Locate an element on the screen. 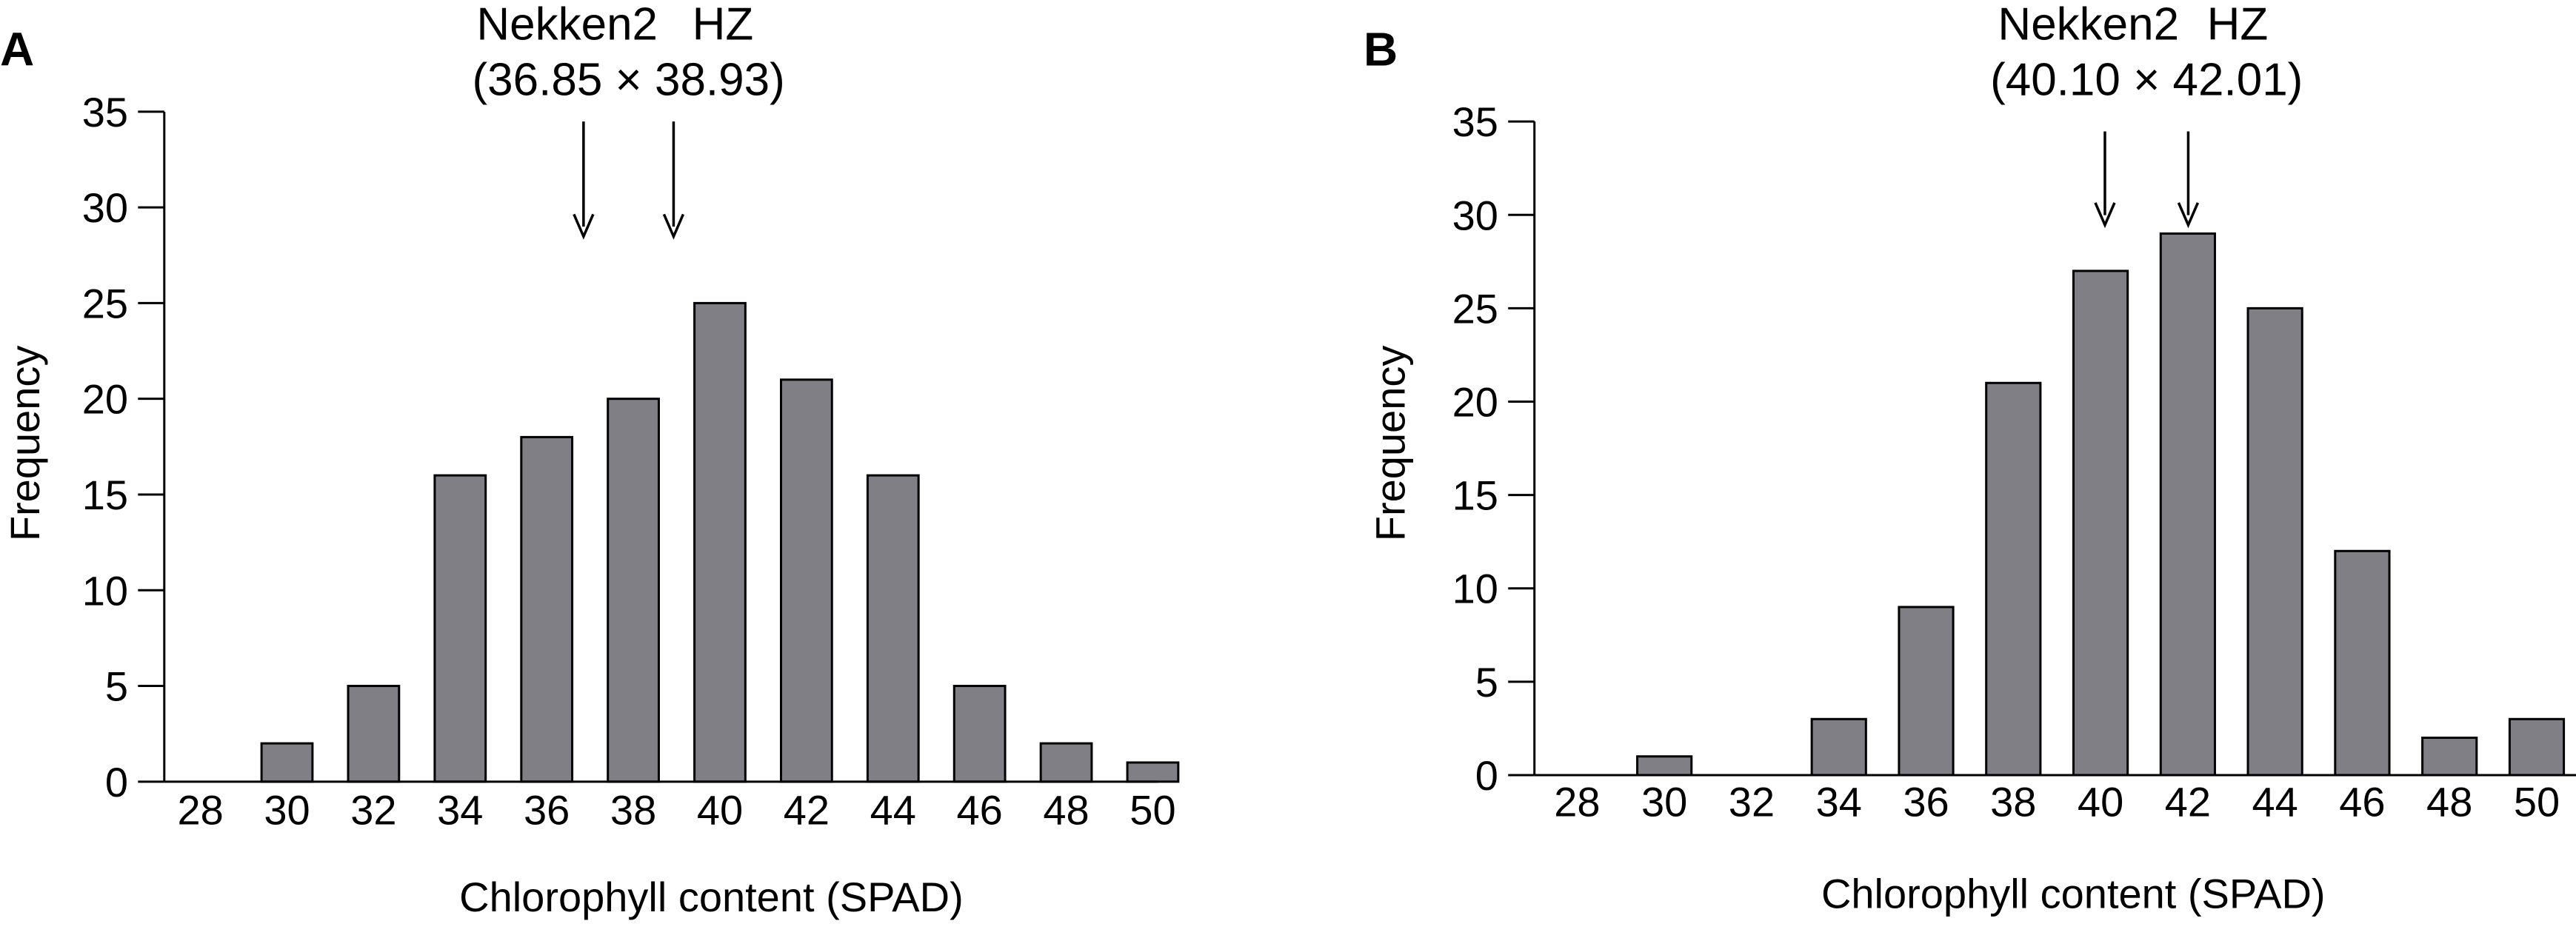 The height and width of the screenshot is (938, 2576). panel-letter: A is located at coordinates (17, 49).